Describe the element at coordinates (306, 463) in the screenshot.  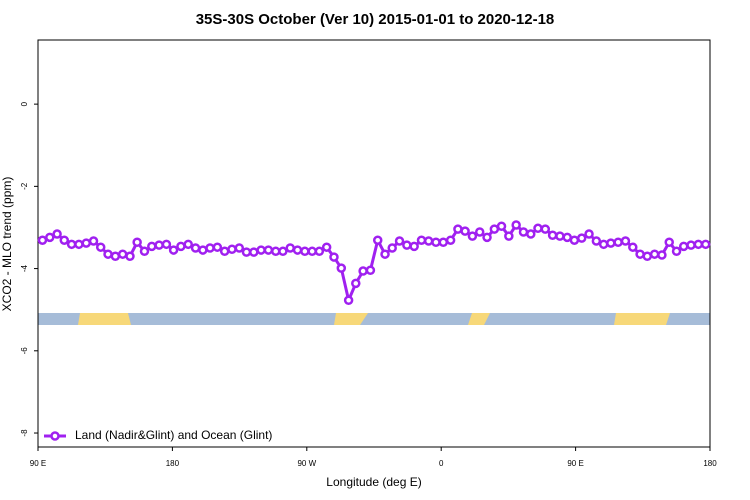
I see `x-tick-label: 90 W` at that location.